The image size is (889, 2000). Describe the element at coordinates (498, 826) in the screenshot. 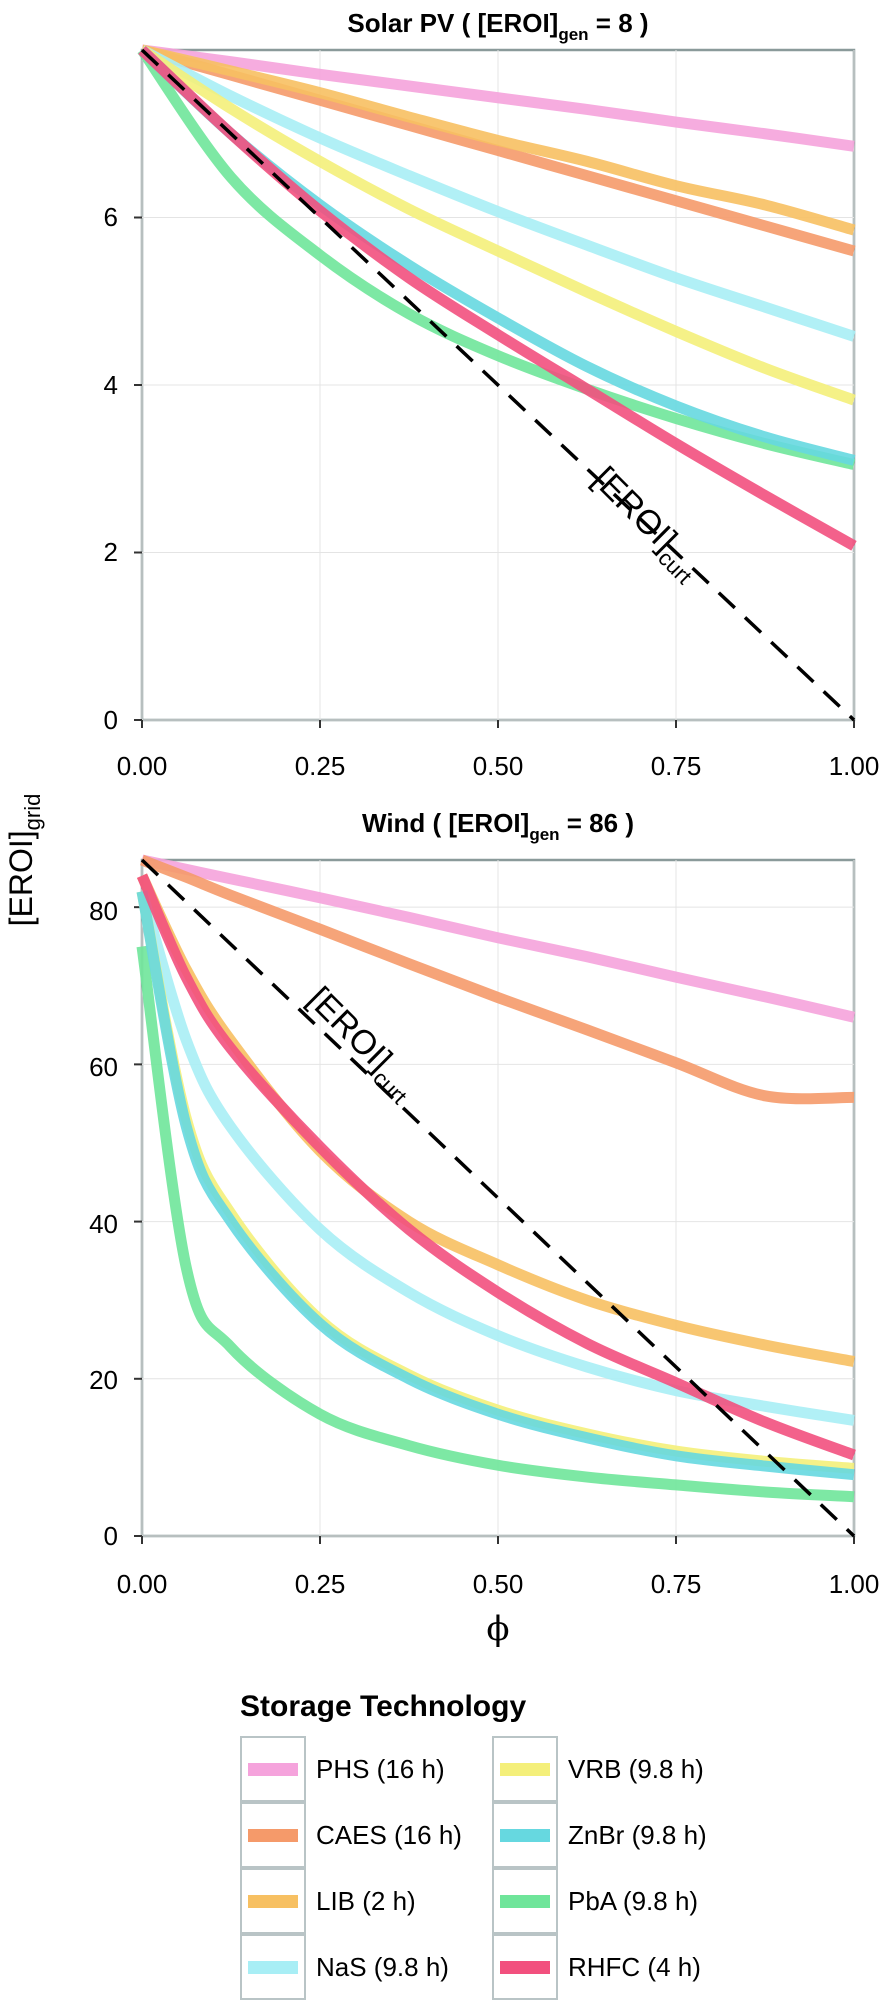

I see `panel-wind-title: Wind ( [EROI]gen = 86 )` at that location.